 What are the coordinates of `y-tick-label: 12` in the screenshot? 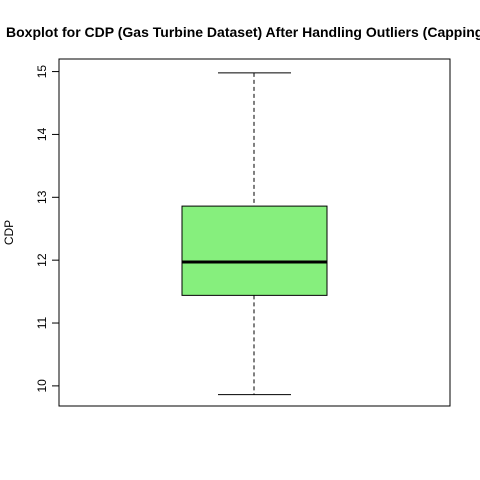 It's located at (42, 260).